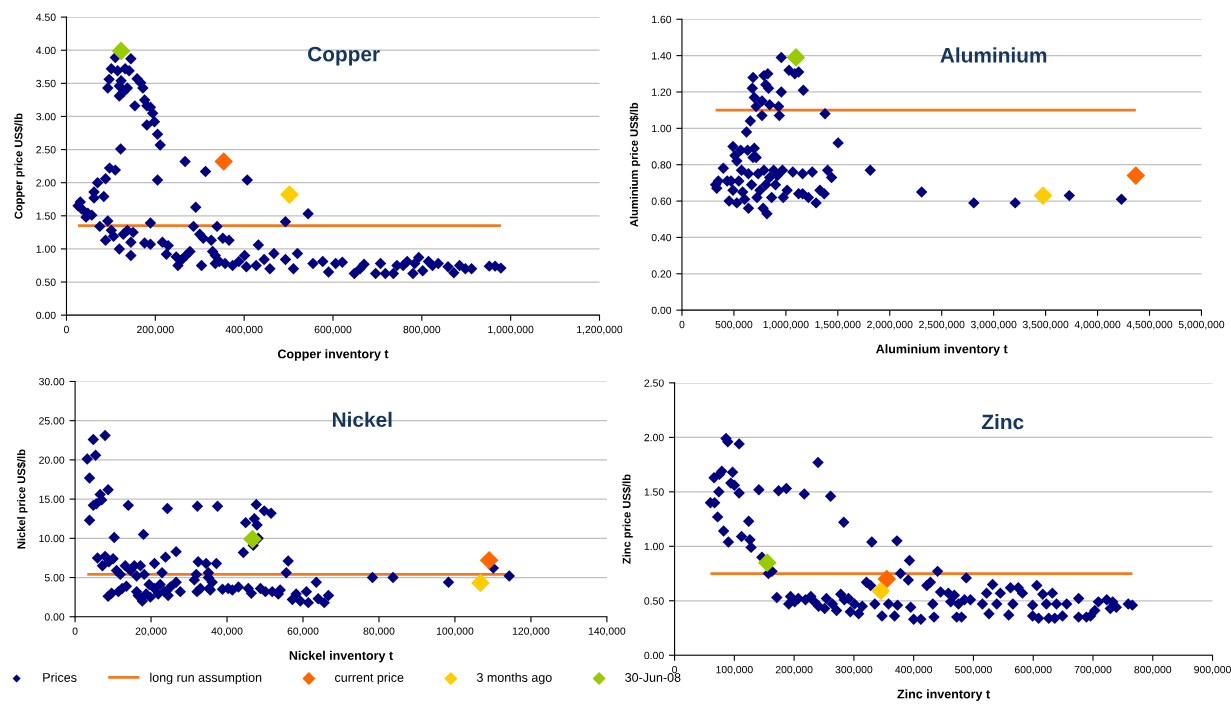  Describe the element at coordinates (227, 632) in the screenshot. I see `x-tick-label: 40,000` at that location.